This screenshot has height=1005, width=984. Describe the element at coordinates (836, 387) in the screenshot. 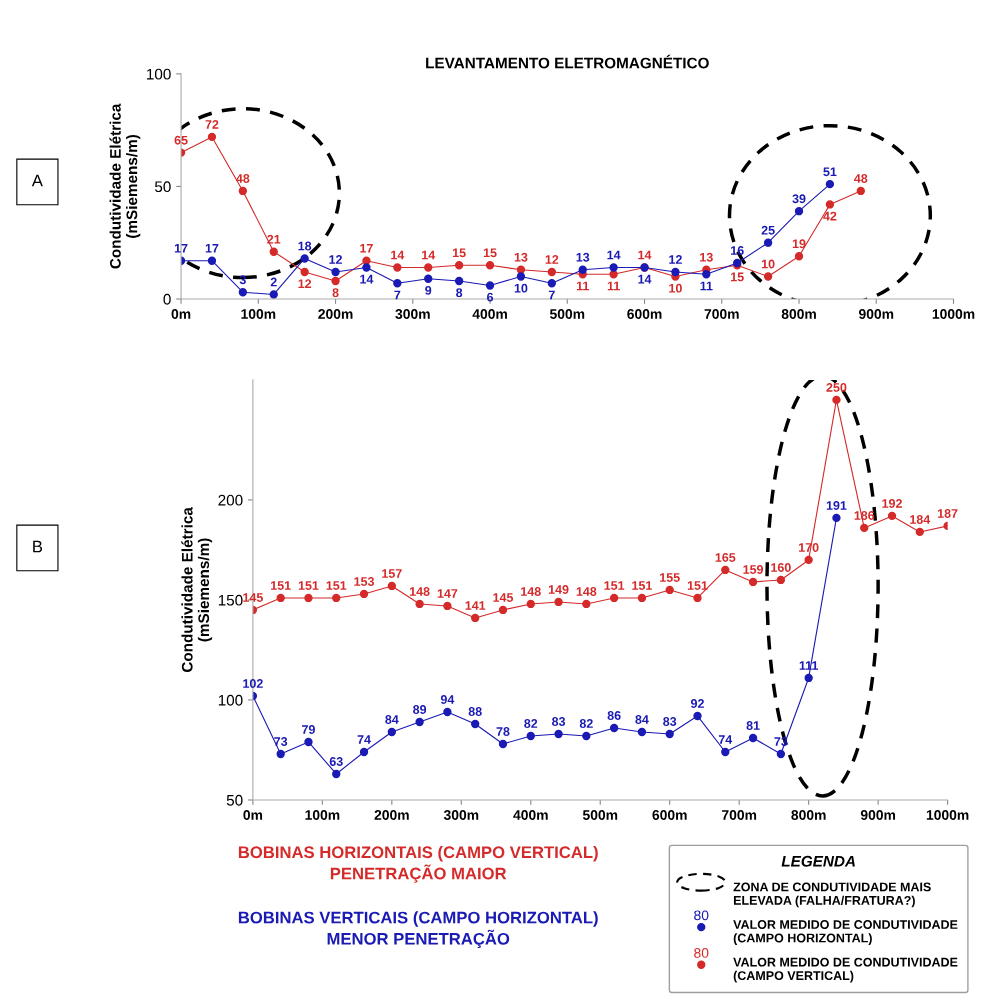

I see `data-label: 250` at that location.